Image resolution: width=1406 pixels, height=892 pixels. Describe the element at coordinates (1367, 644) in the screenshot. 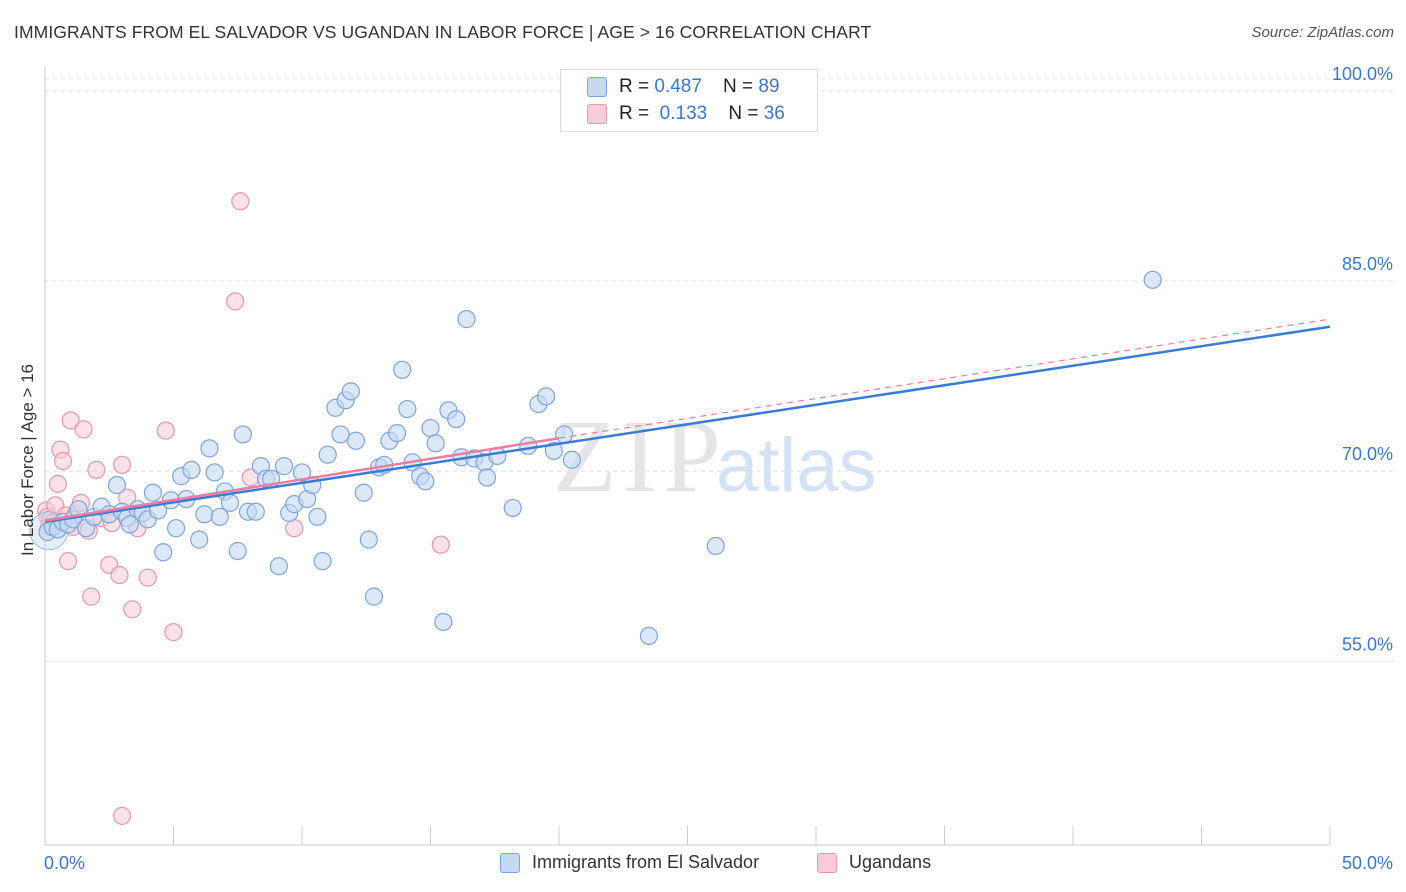

I see `y-tick-label: 55.0%` at that location.